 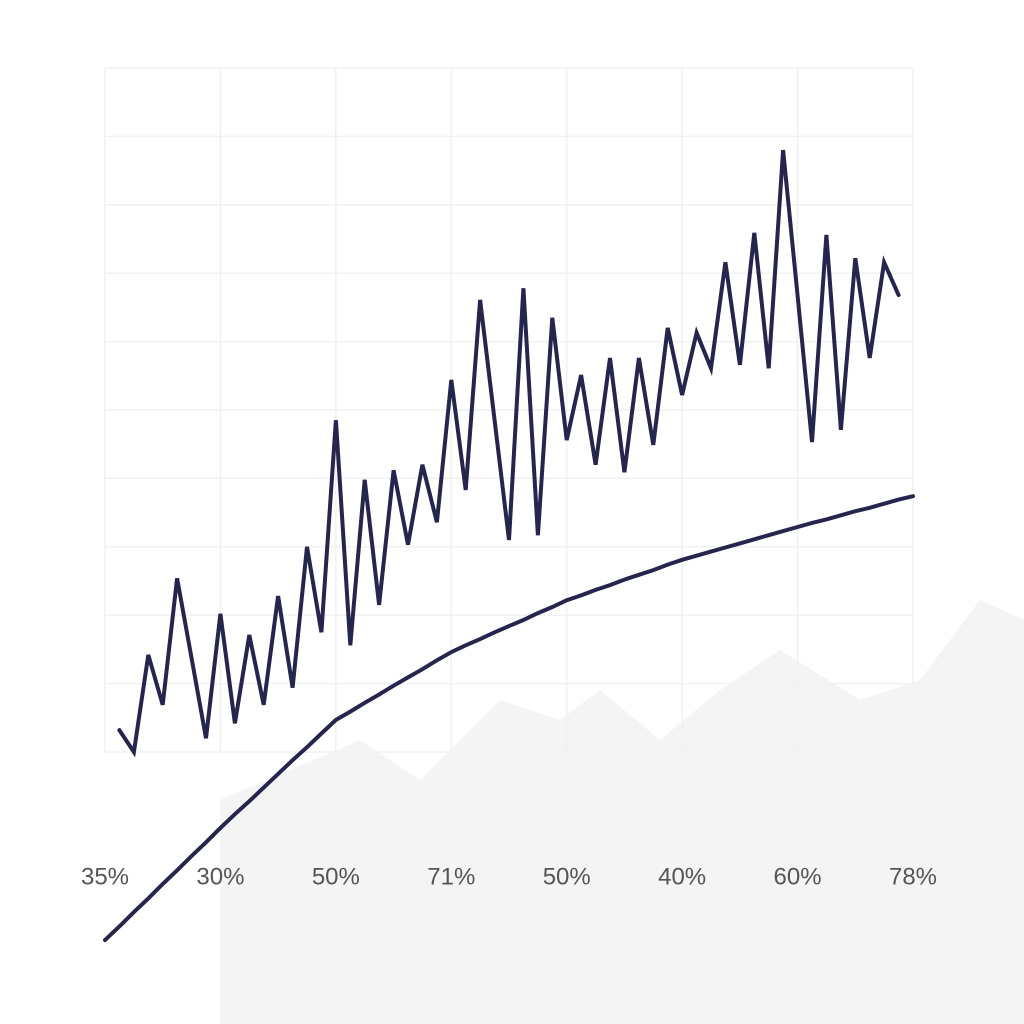 What do you see at coordinates (451, 876) in the screenshot?
I see `x-tick-label: 71%` at bounding box center [451, 876].